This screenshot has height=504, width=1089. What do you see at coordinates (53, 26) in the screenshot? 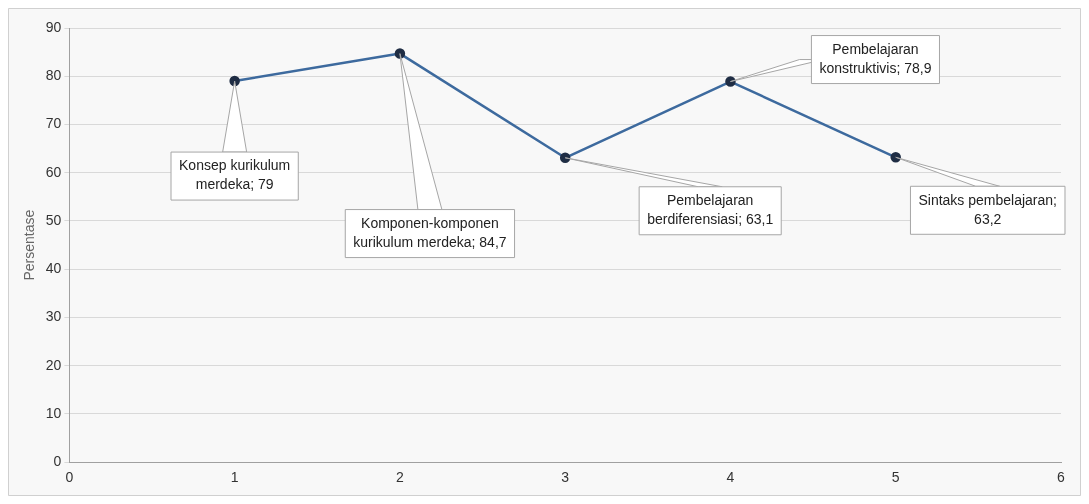
I see `y-tick-label: 90` at bounding box center [53, 26].